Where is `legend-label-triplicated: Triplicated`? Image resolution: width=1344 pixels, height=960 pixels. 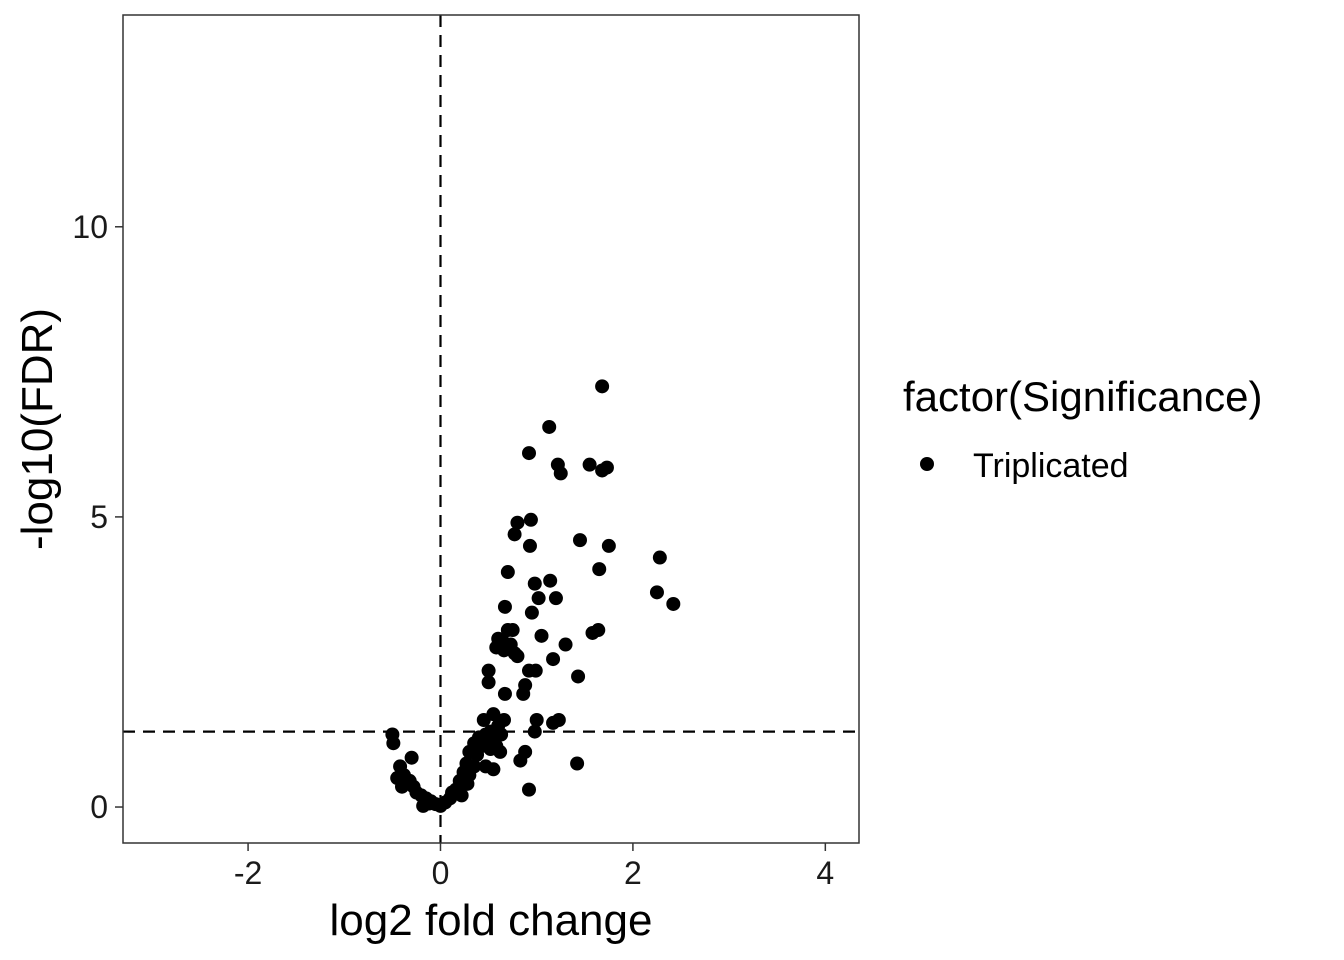 legend-label-triplicated: Triplicated is located at coordinates (1051, 466).